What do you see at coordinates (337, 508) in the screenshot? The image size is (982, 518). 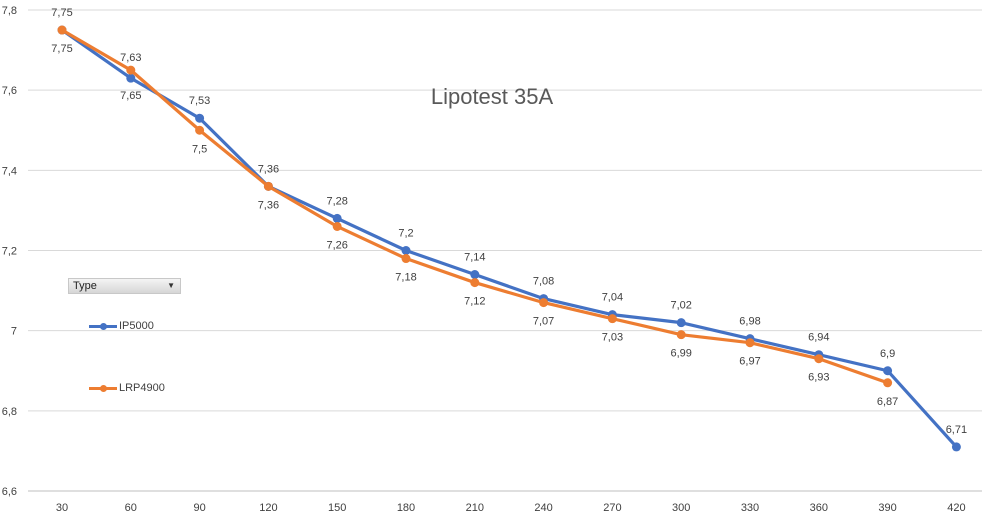 I see `x-tick-label: 150` at bounding box center [337, 508].